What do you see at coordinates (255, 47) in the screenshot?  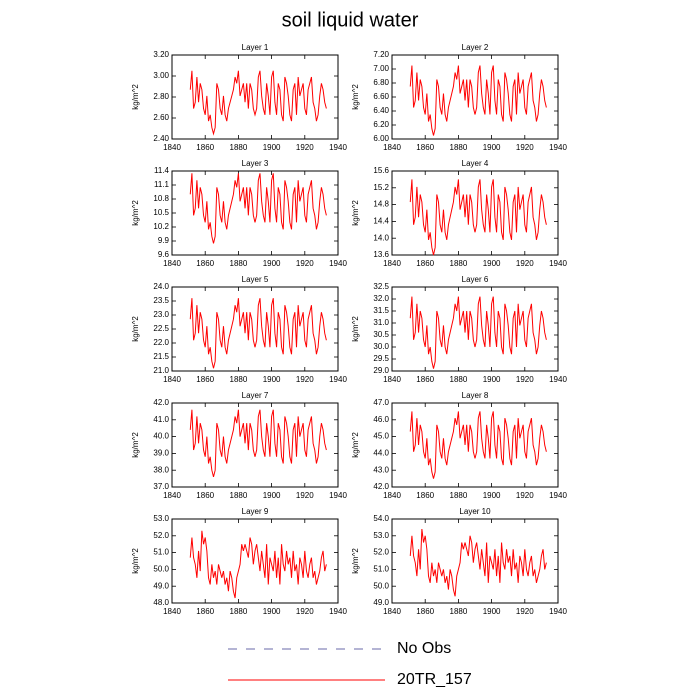 I see `panel-title: Layer 1` at bounding box center [255, 47].